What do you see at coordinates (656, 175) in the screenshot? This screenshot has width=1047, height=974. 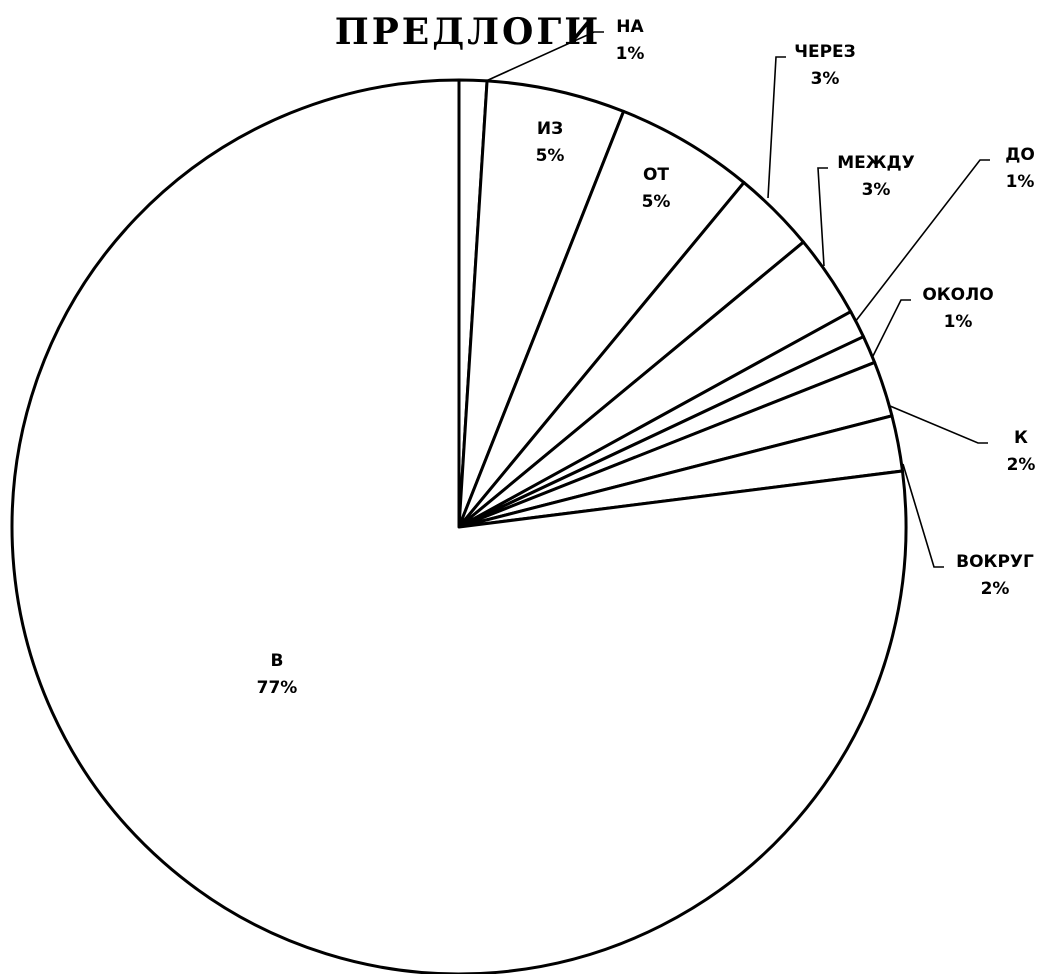 I see `data-label-category-2: ОТ` at bounding box center [656, 175].